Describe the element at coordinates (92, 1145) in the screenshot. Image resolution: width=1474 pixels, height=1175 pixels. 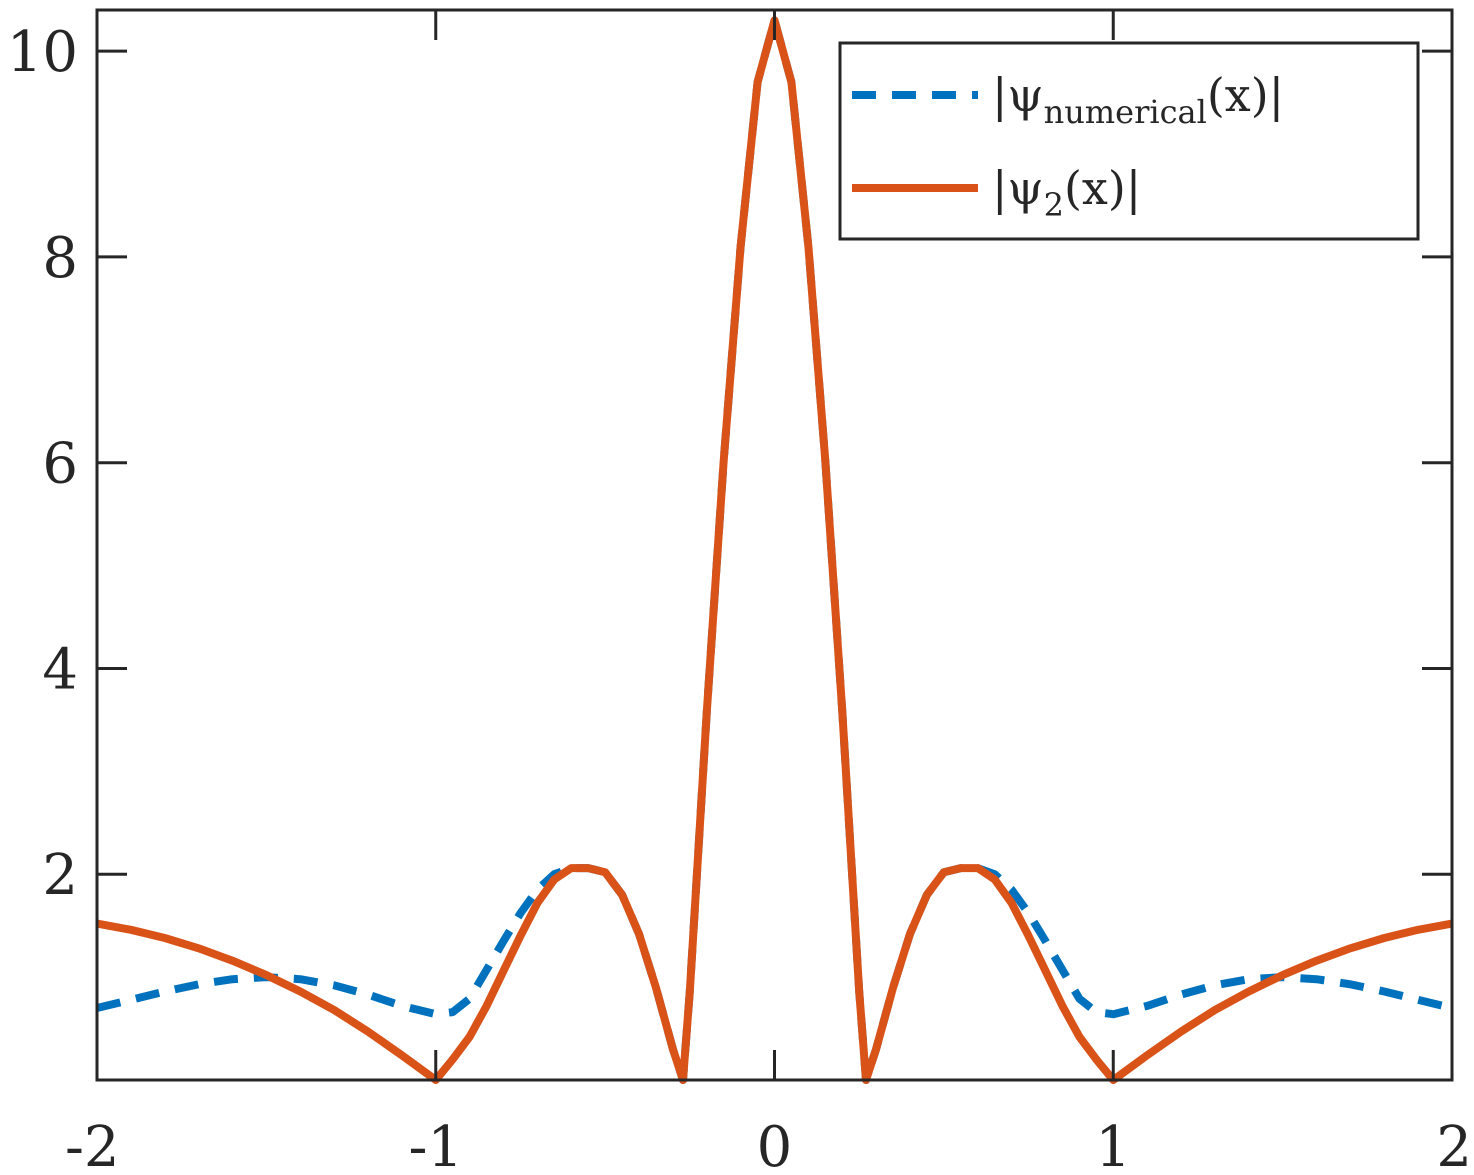
I see `x-tick-label: -2` at that location.